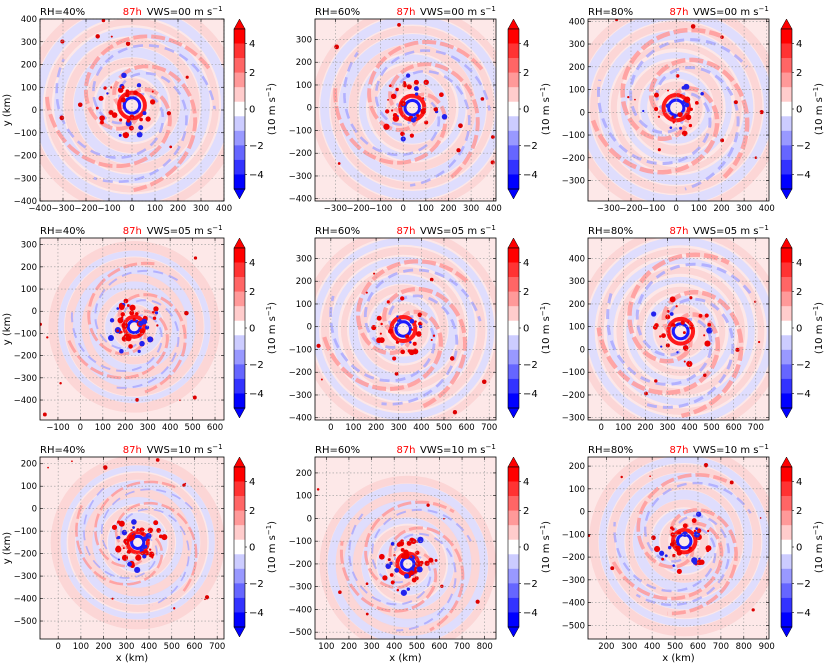 The height and width of the screenshot is (666, 827). I want to click on y-tick-label: −200, so click(25, 555).